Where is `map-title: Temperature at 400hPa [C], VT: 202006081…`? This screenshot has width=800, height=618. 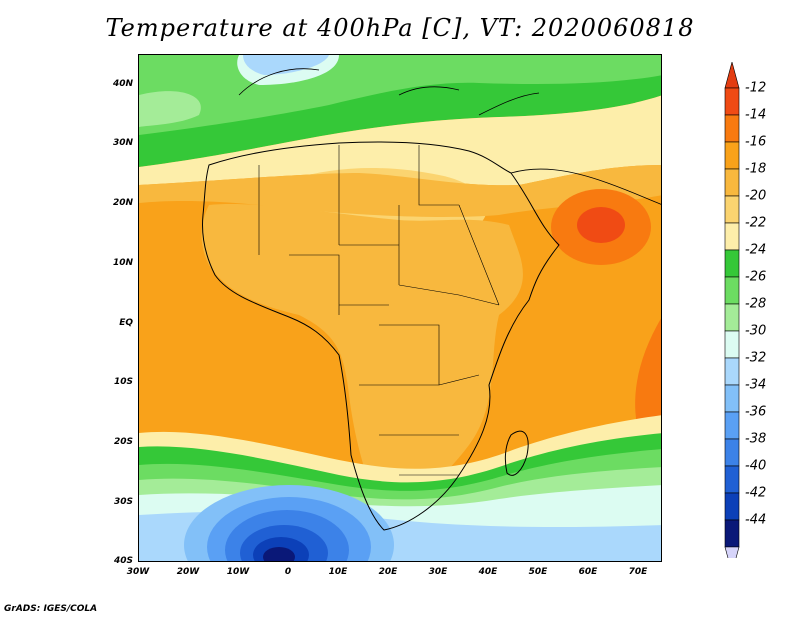
map-title: Temperature at 400hPa [C], VT: 202006081… is located at coordinates (400, 28).